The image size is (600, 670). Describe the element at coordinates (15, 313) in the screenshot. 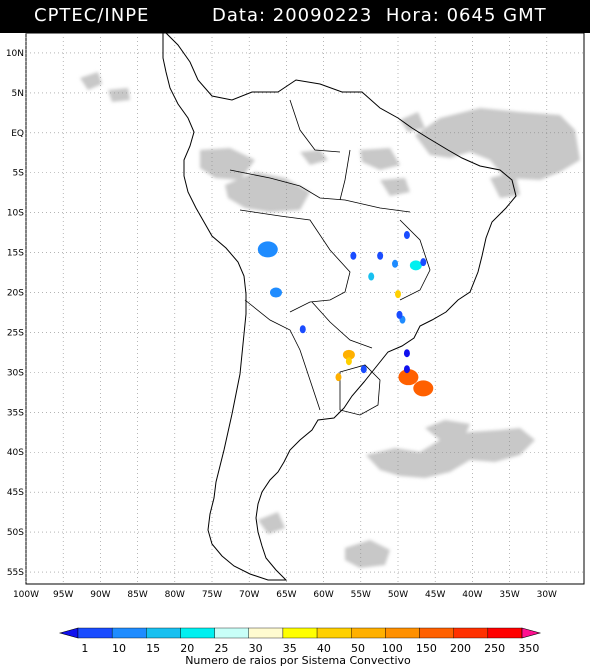

I see `latitude-labels: 10N 5N EQ 5S 10S 15S 20S 25S 30S 35S 40S 45S 50S 55S` at that location.